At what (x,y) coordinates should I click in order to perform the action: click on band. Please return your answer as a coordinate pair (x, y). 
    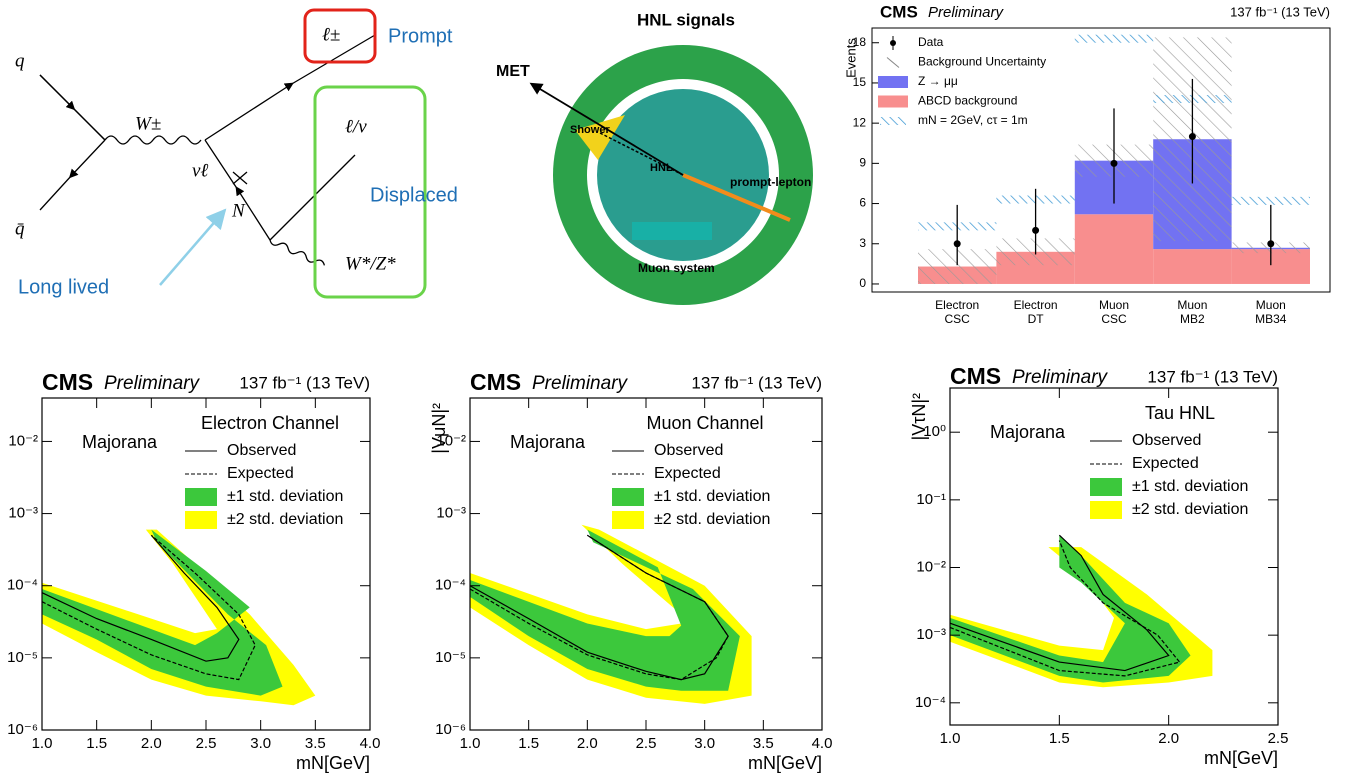
    Looking at the image, I should click on (1070, 609).